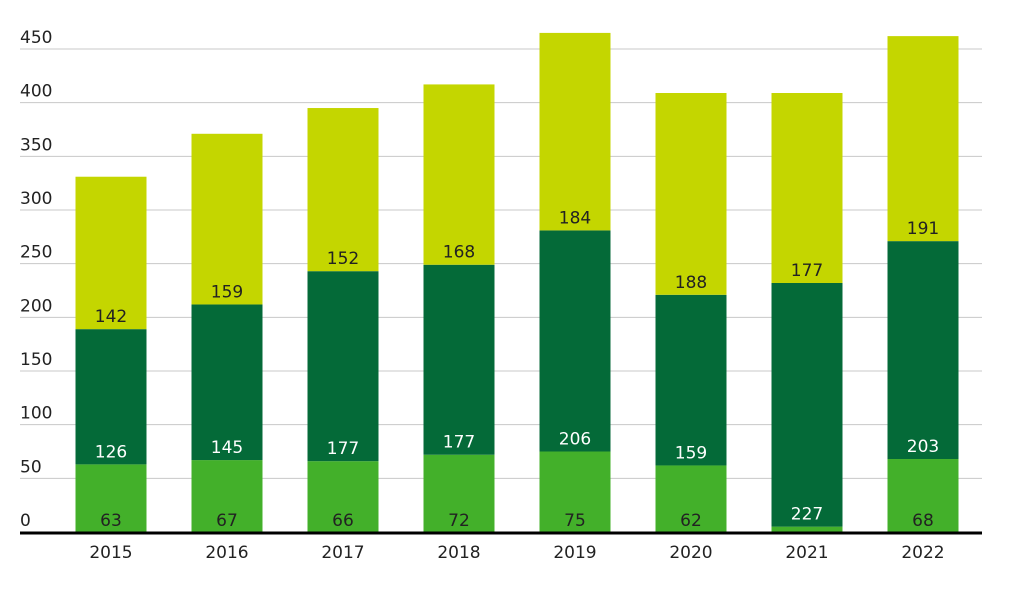  What do you see at coordinates (36, 38) in the screenshot?
I see `y-tick-label: 450` at bounding box center [36, 38].